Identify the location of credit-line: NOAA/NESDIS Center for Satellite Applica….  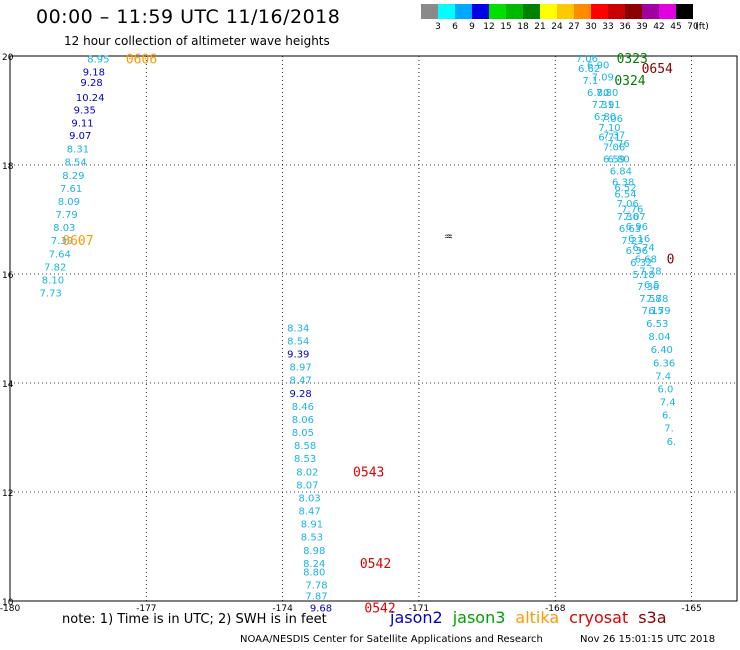
(391, 639).